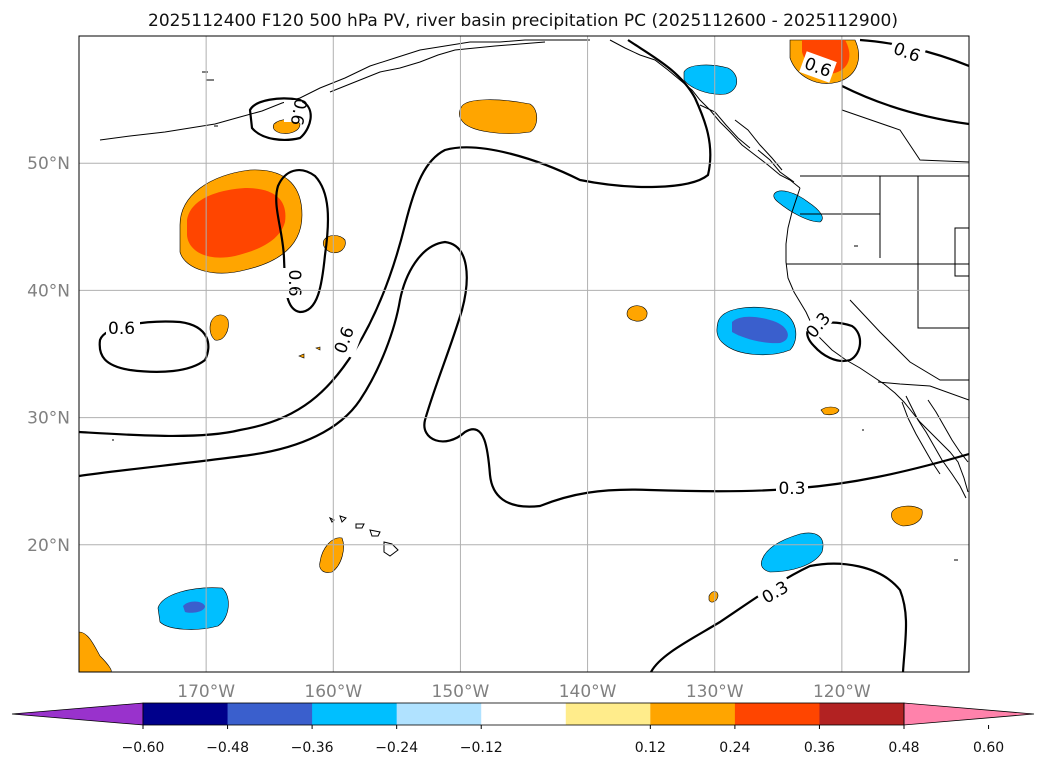 This screenshot has width=1047, height=765. I want to click on lat-tick-label: 20°N, so click(48, 546).